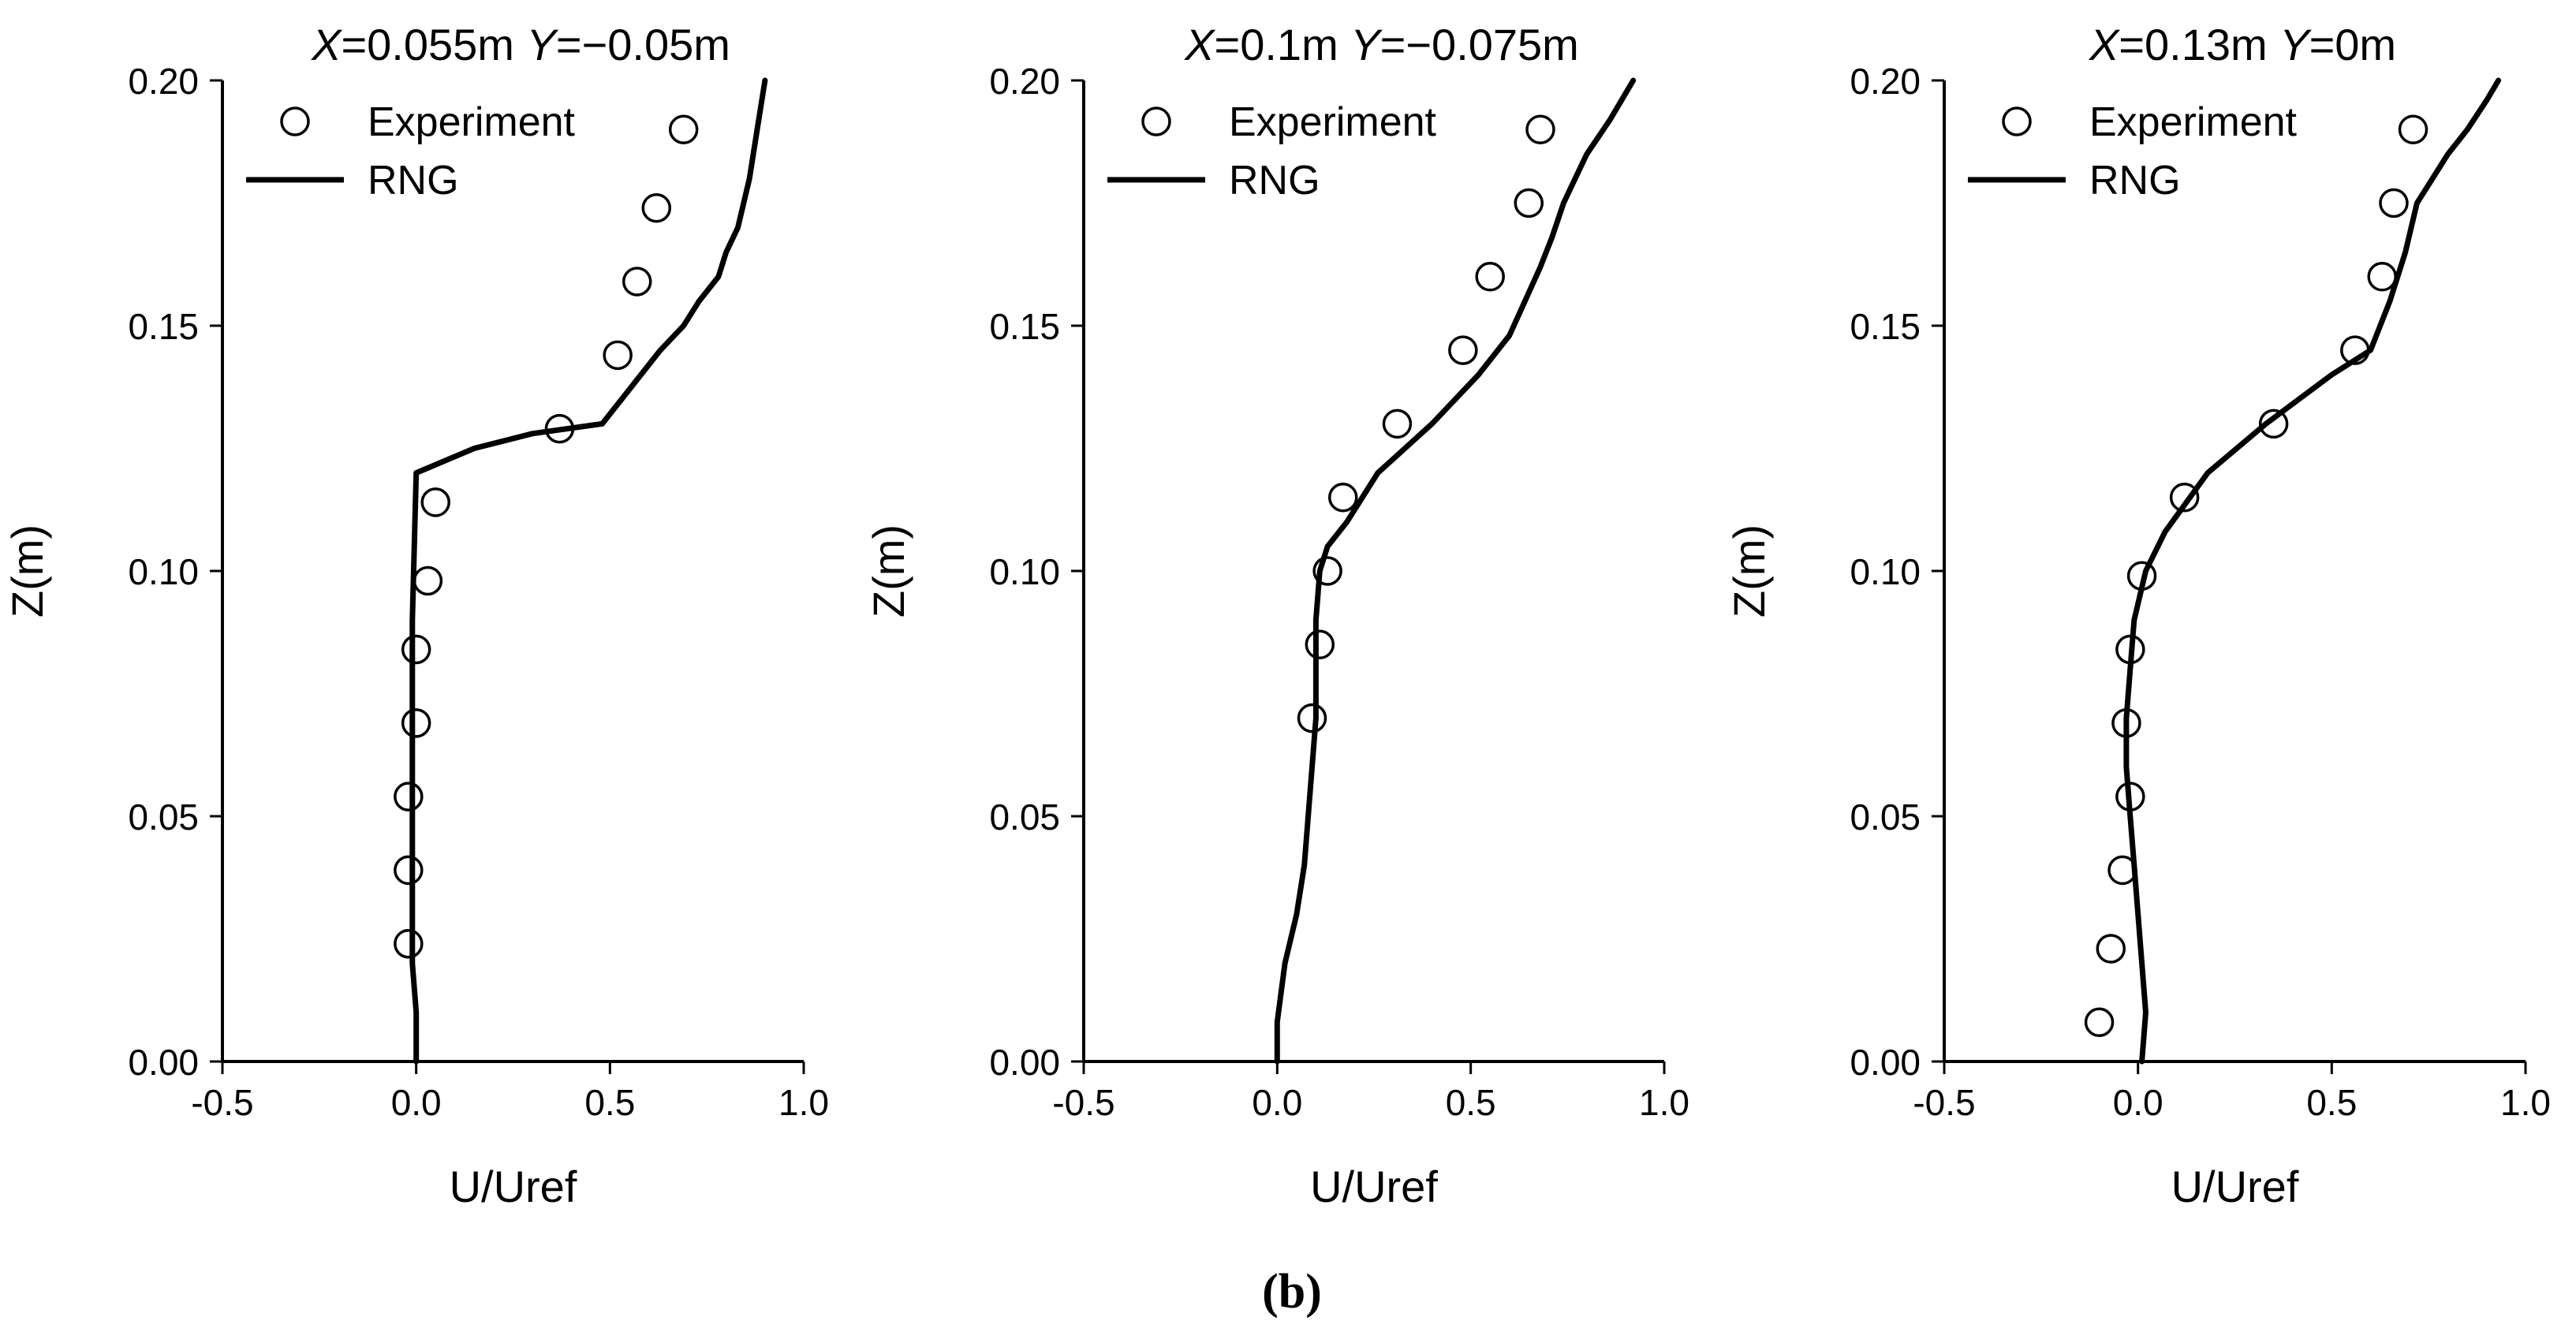  I want to click on chart-title-part: =−0.05m, so click(643, 44).